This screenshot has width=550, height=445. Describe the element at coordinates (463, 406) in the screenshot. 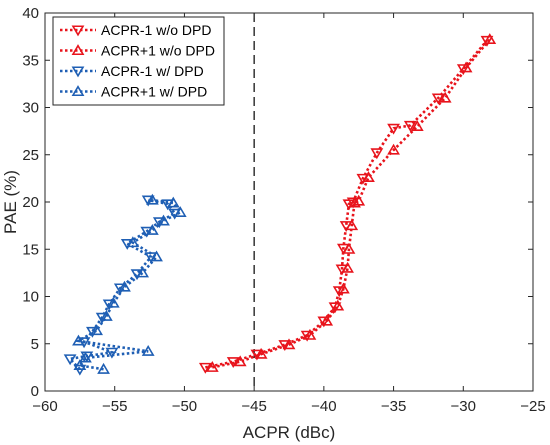

I see `x-tick-label: −30` at that location.